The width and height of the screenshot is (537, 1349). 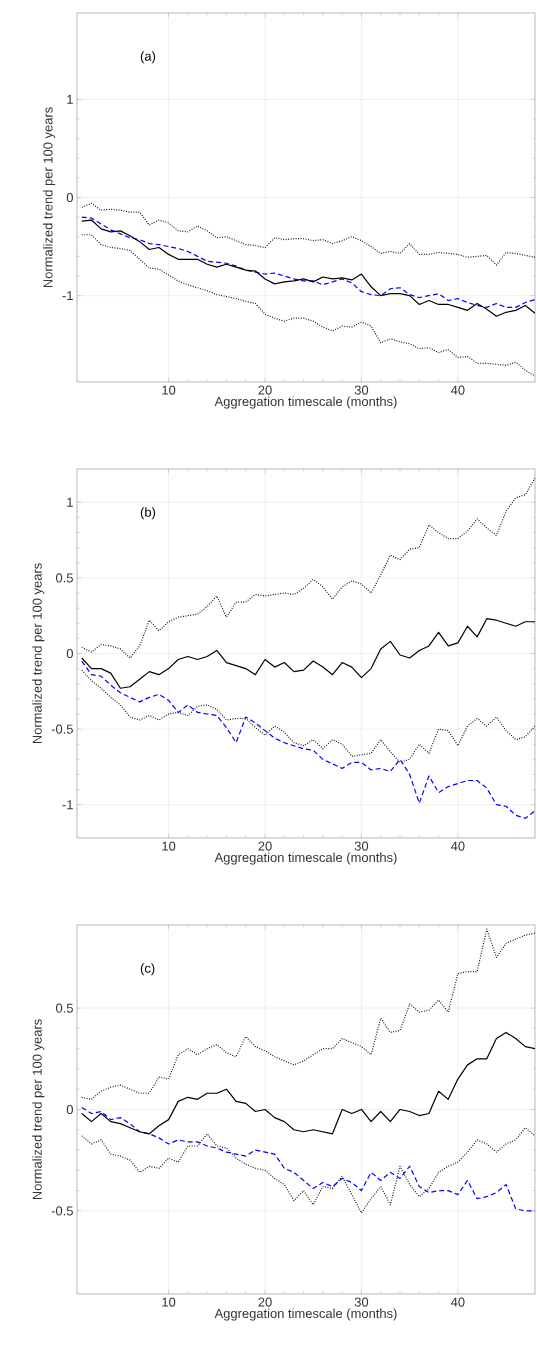 I want to click on annotation: (a), so click(x=148, y=57).